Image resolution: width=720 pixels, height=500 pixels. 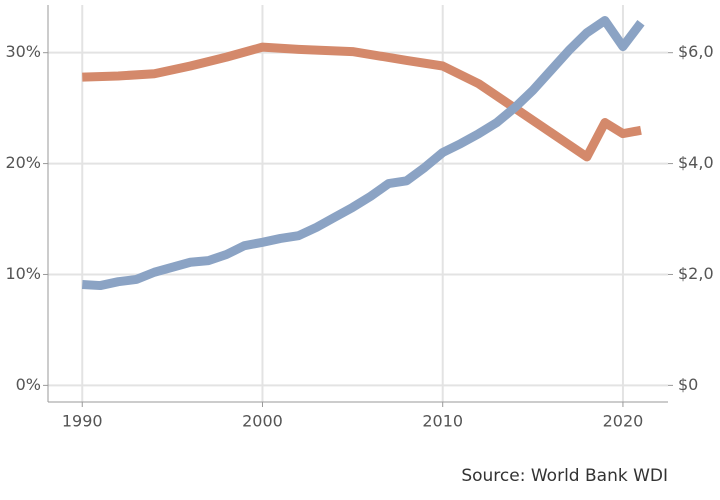 I want to click on y2-tick-label: $0, so click(x=688, y=384).